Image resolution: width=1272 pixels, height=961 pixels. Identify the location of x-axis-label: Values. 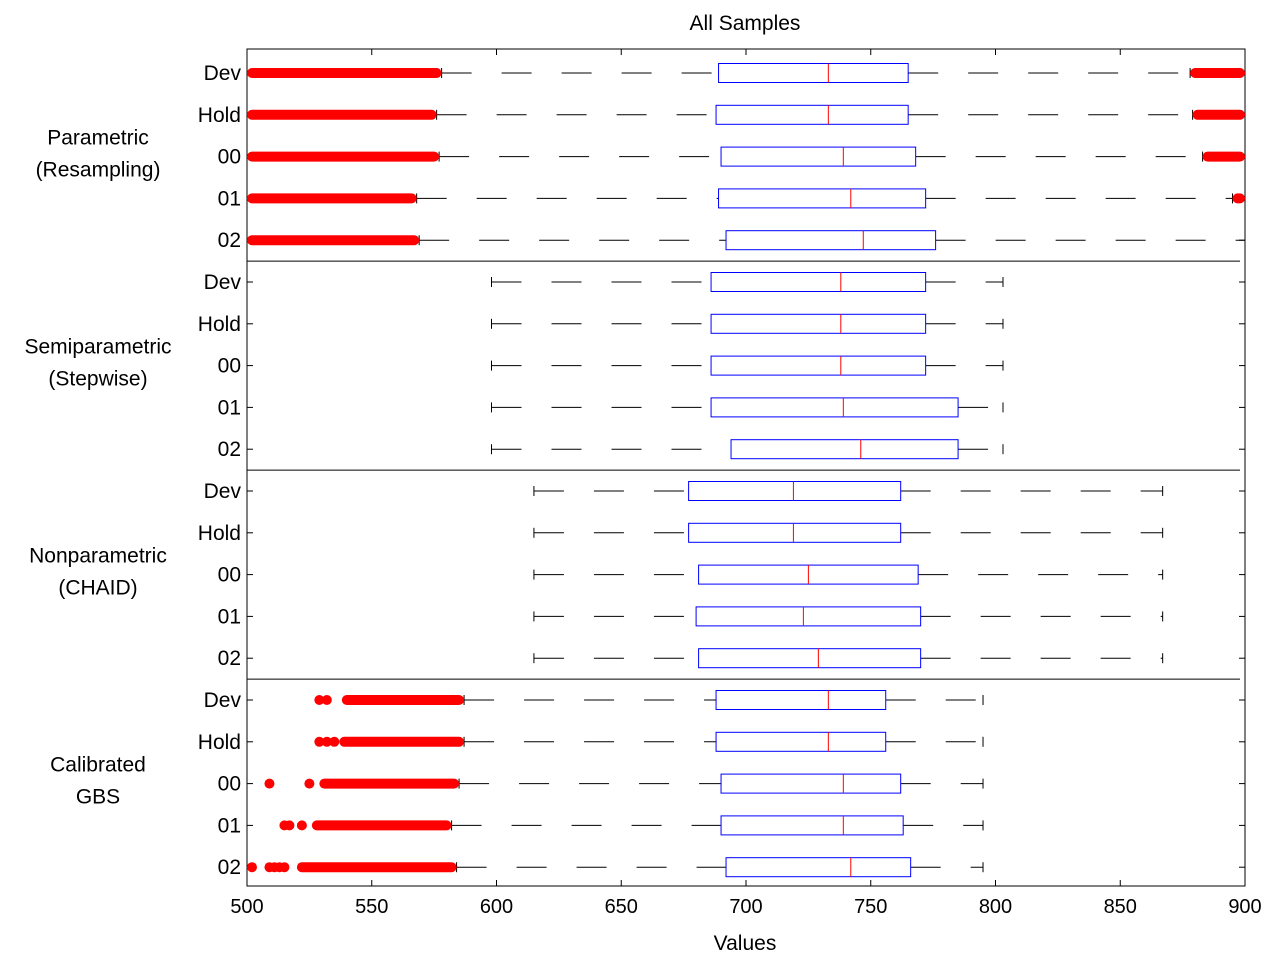
(745, 943).